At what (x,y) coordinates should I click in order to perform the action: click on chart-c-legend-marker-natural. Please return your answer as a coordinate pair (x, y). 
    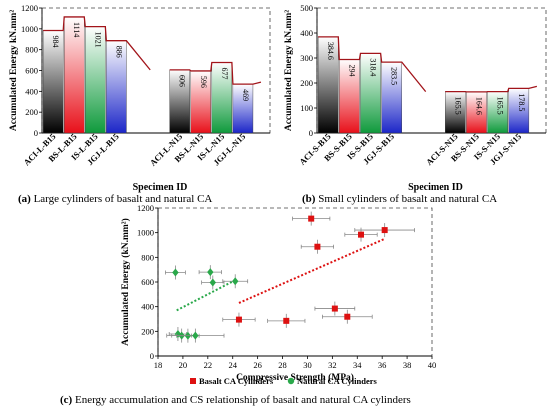
    Looking at the image, I should click on (291, 381).